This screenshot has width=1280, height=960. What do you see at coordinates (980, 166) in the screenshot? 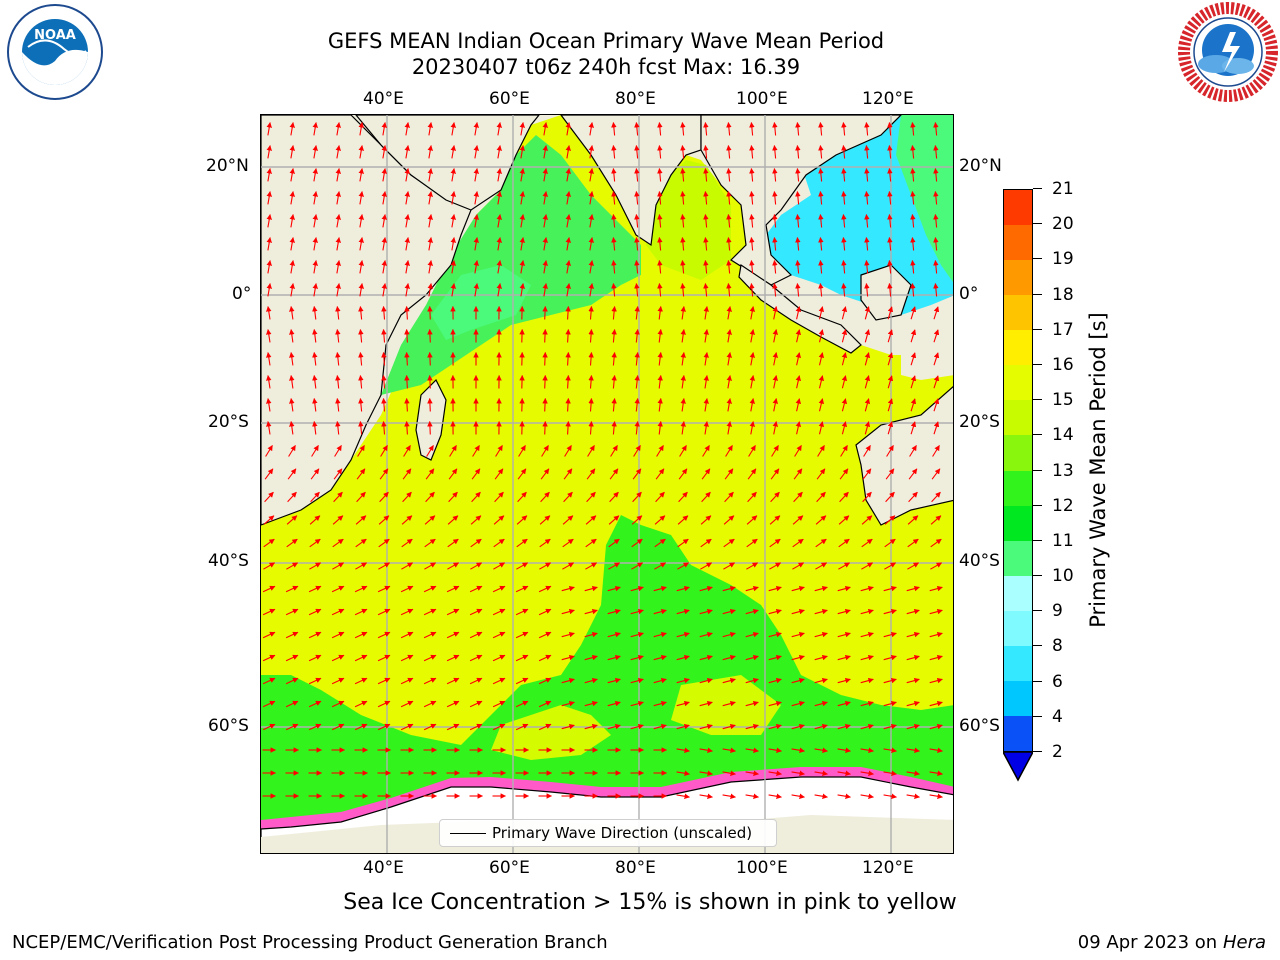
I see `lat-tick-right-20n: 20°N` at bounding box center [980, 166].